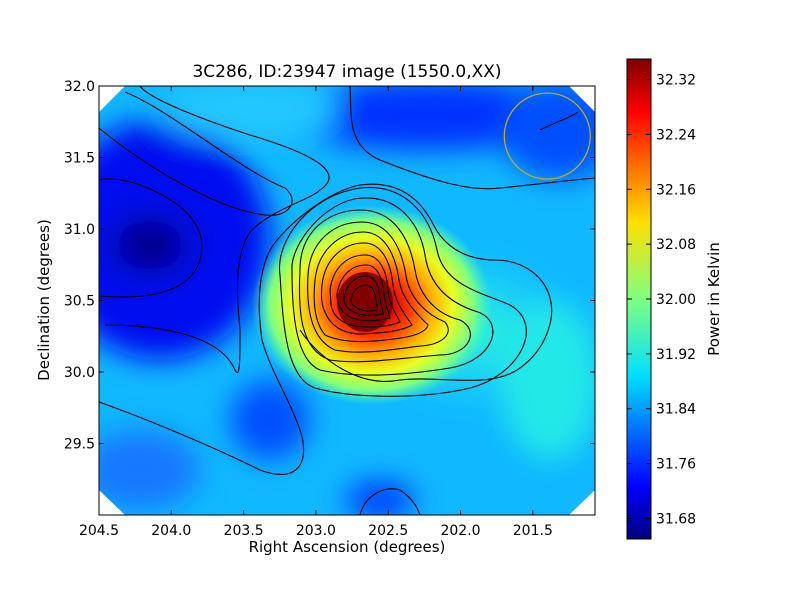  I want to click on y-tick-label: 31.0, so click(79, 230).